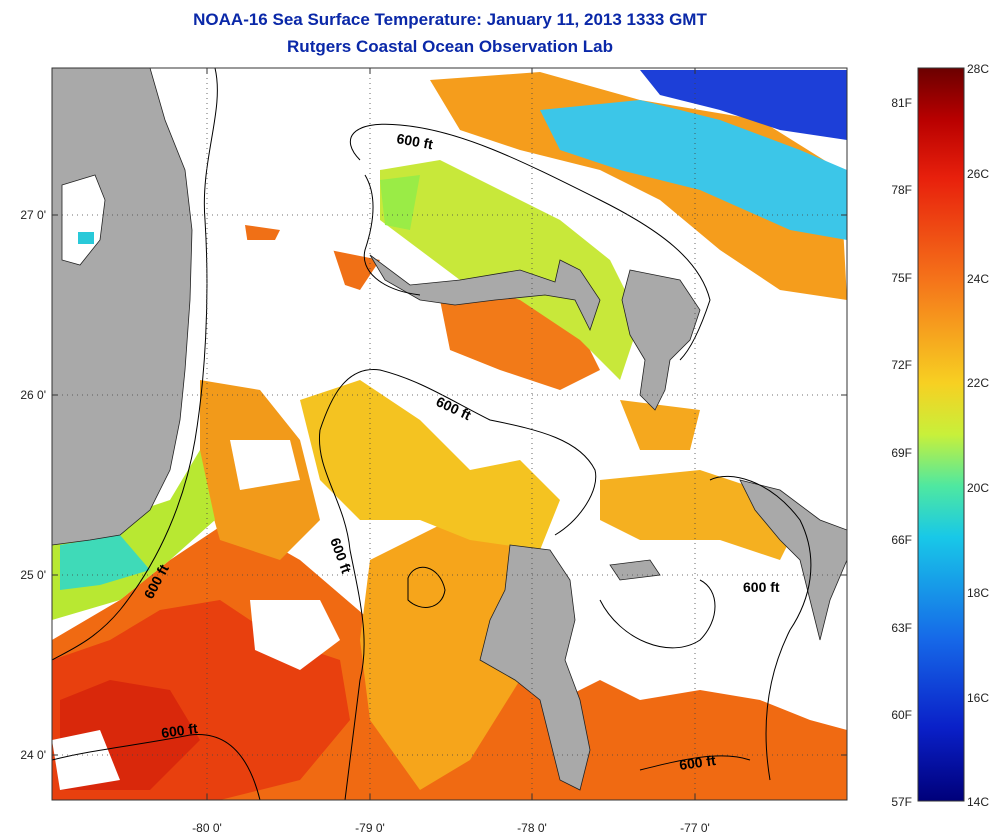  I want to click on sst-cyan-northeast, so click(693, 170).